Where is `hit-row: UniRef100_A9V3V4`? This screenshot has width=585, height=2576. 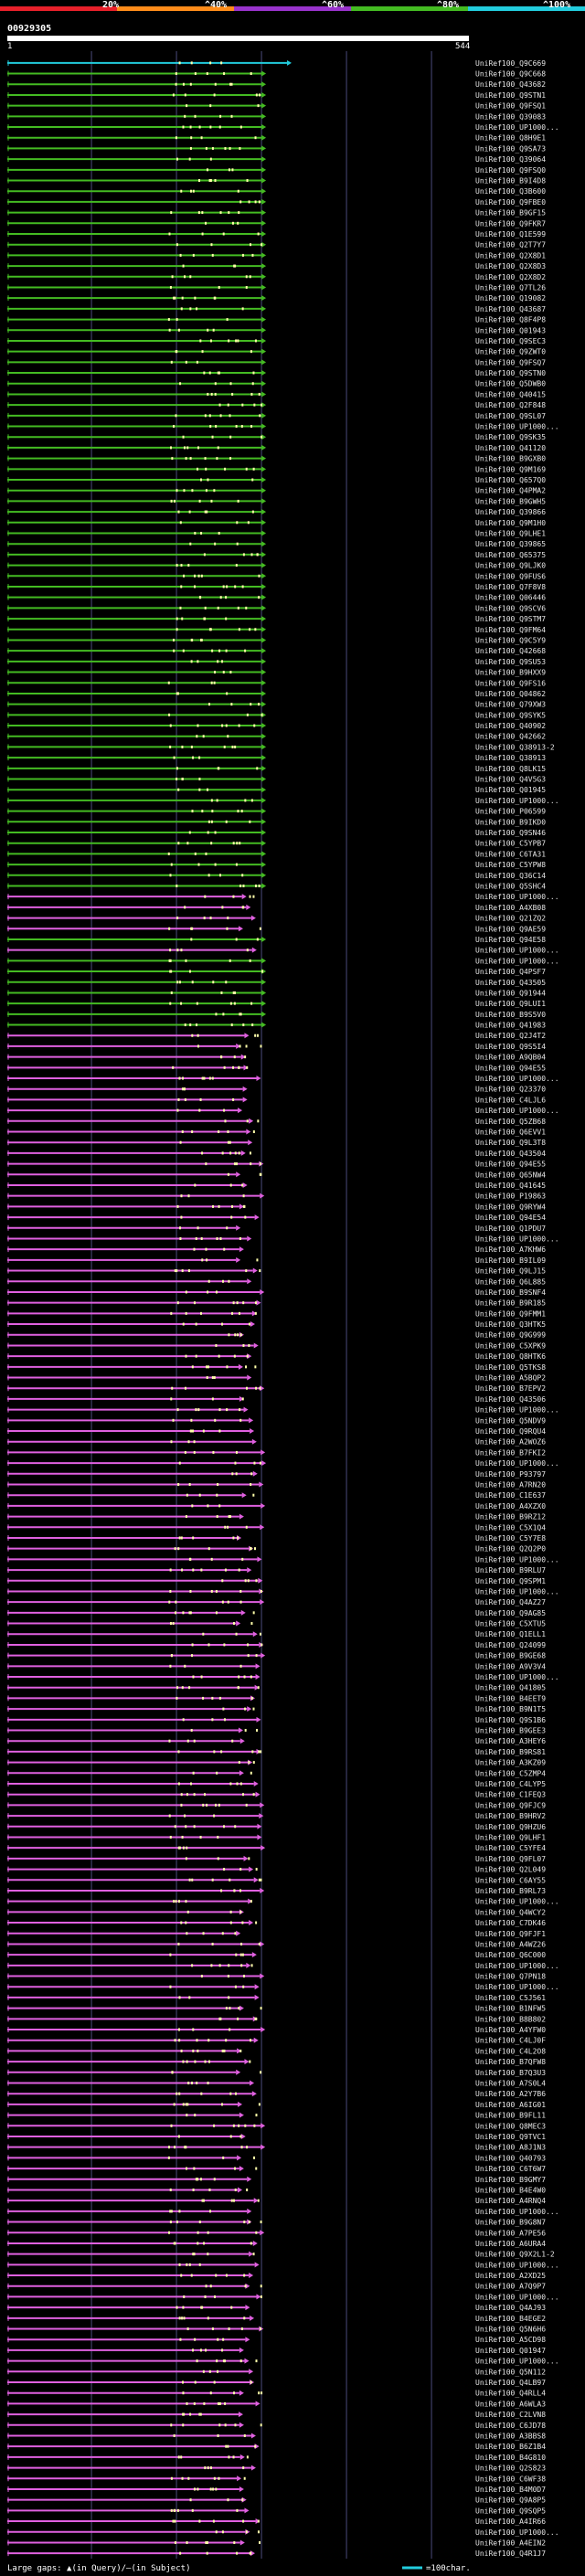 hit-row: UniRef100_A9V3V4 is located at coordinates (276, 1666).